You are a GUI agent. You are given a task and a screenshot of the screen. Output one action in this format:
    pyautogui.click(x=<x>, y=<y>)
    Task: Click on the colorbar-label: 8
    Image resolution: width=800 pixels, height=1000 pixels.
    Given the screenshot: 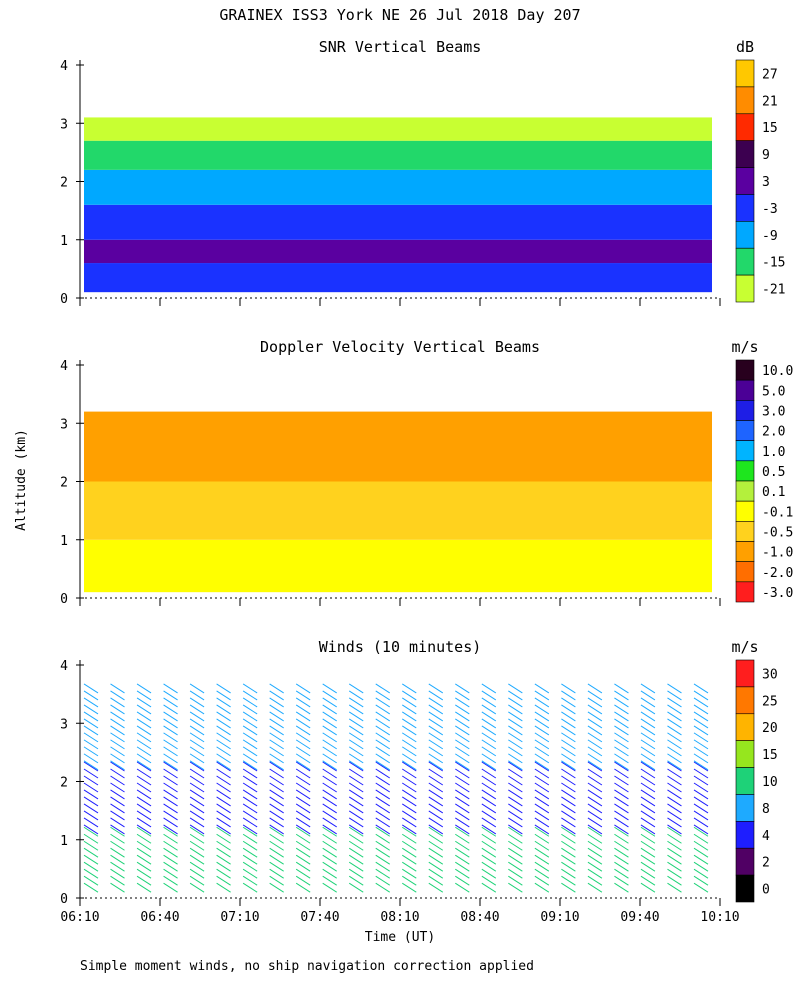 What is the action you would take?
    pyautogui.click(x=766, y=809)
    